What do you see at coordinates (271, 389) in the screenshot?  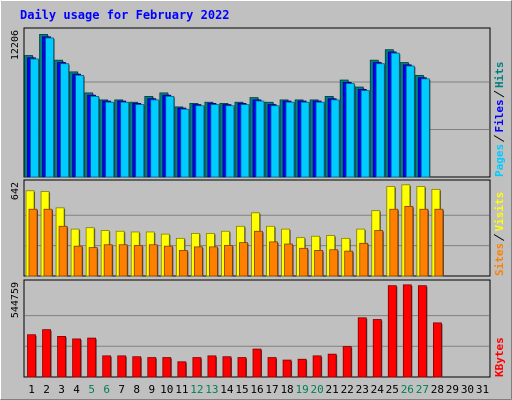 I see `x-tick-day-17: 17` at bounding box center [271, 389].